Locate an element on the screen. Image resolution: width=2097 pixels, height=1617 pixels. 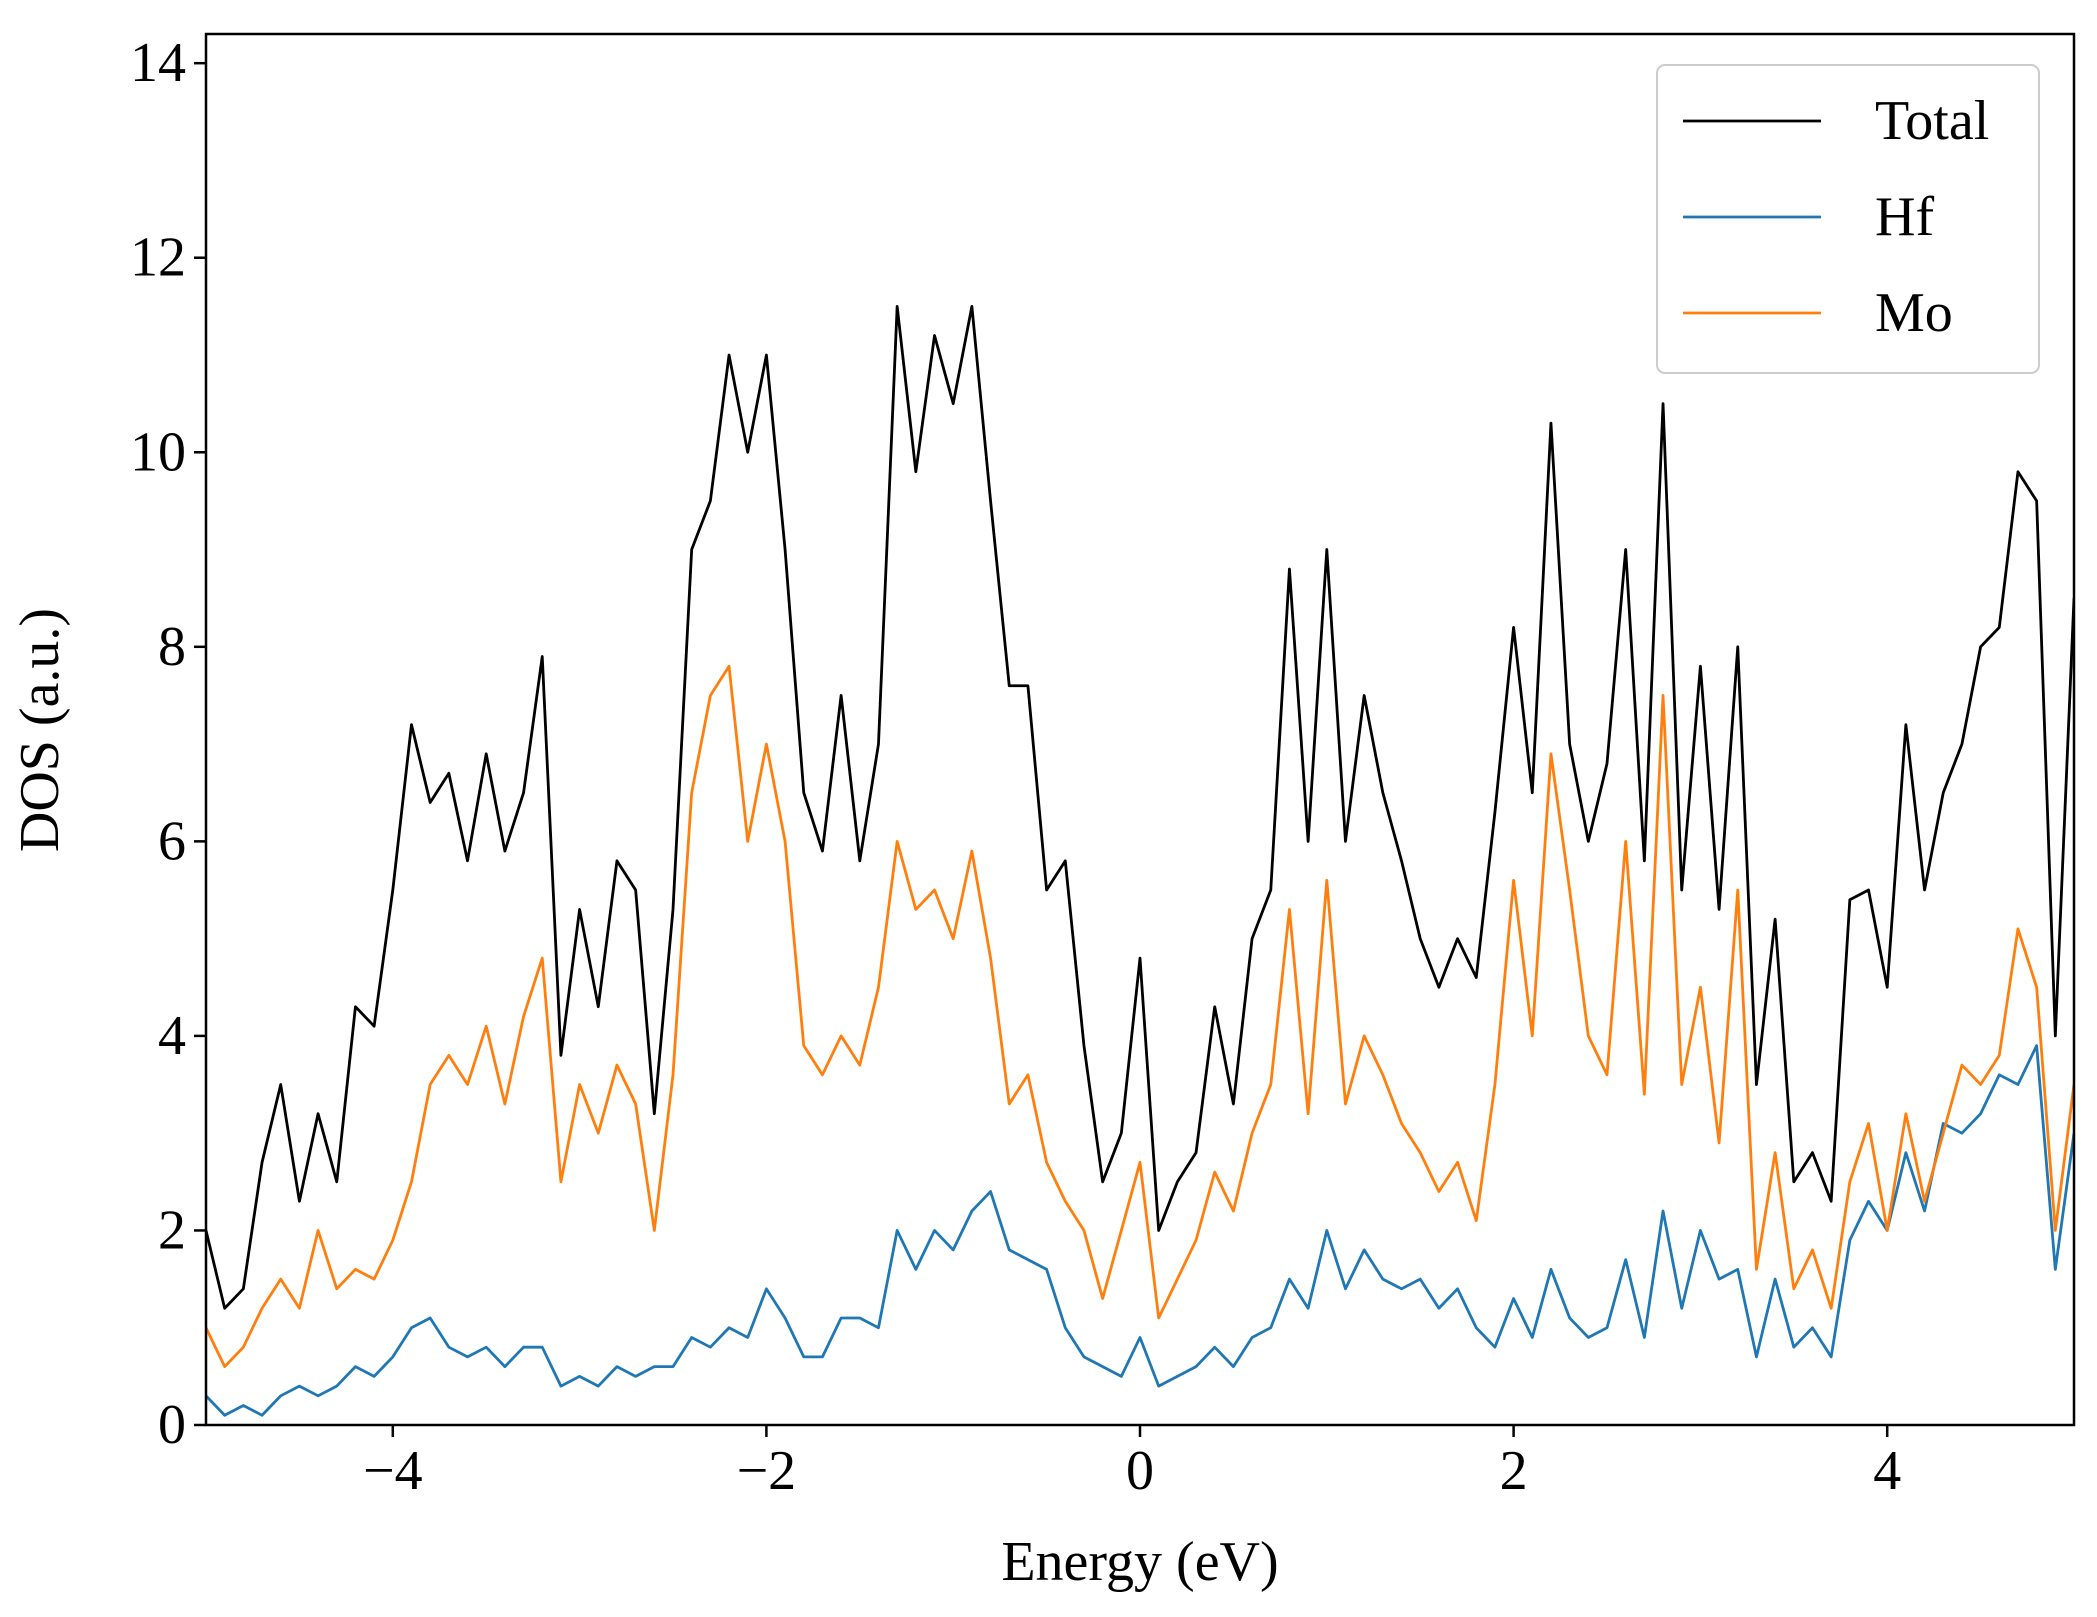
x-tick-label: 0 is located at coordinates (1140, 1471).